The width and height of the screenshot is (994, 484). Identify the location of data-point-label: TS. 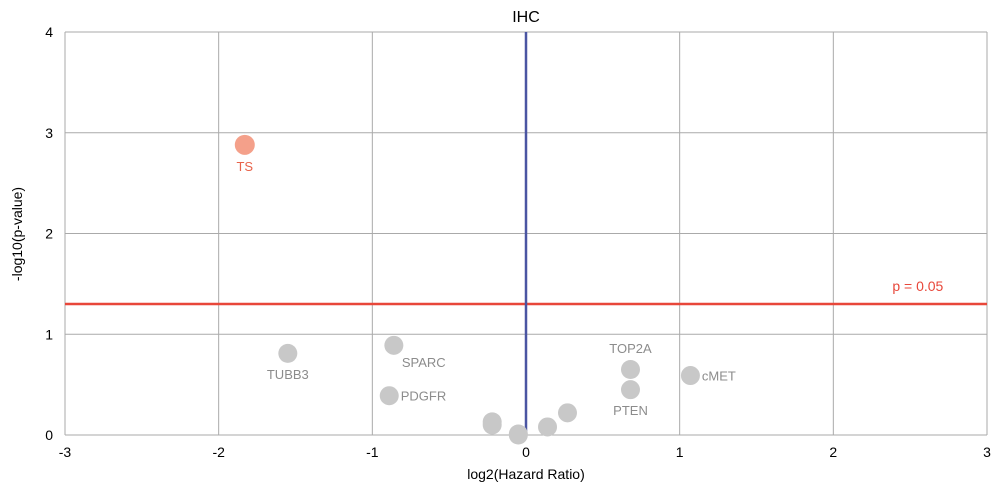
(244, 166).